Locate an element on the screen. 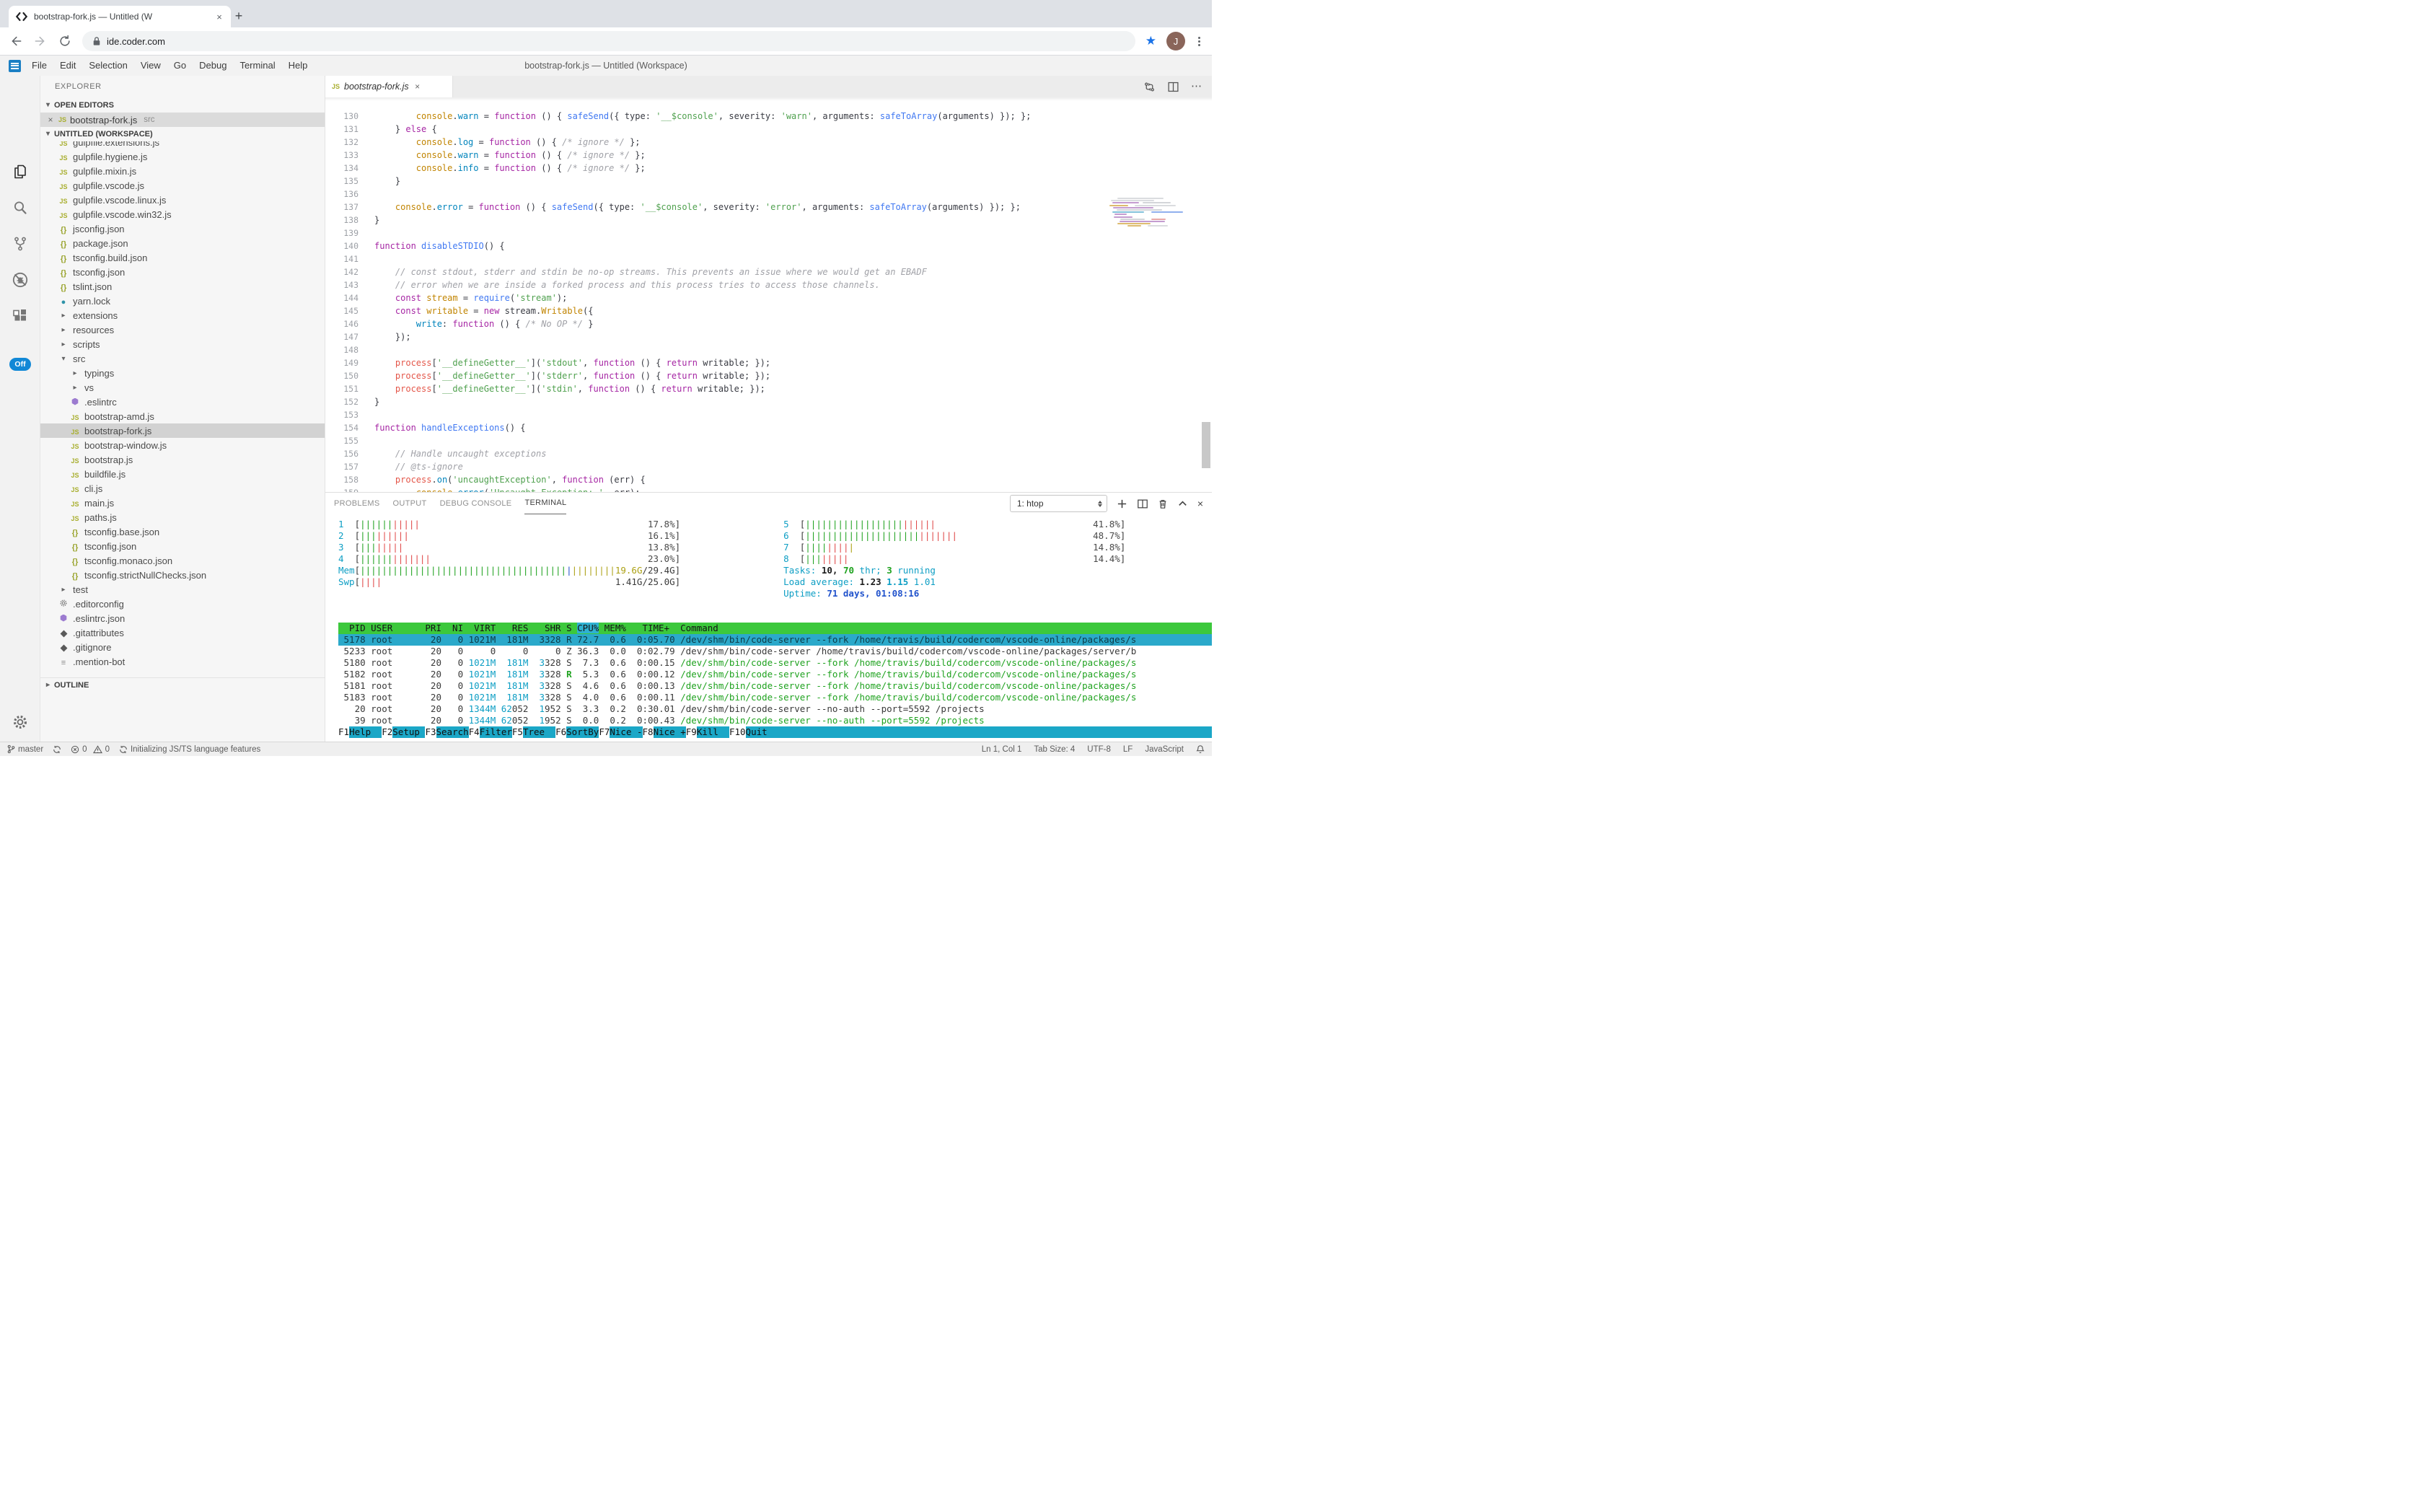 The image size is (2423, 1512). tree-item: {} tslint.json is located at coordinates (182, 287).